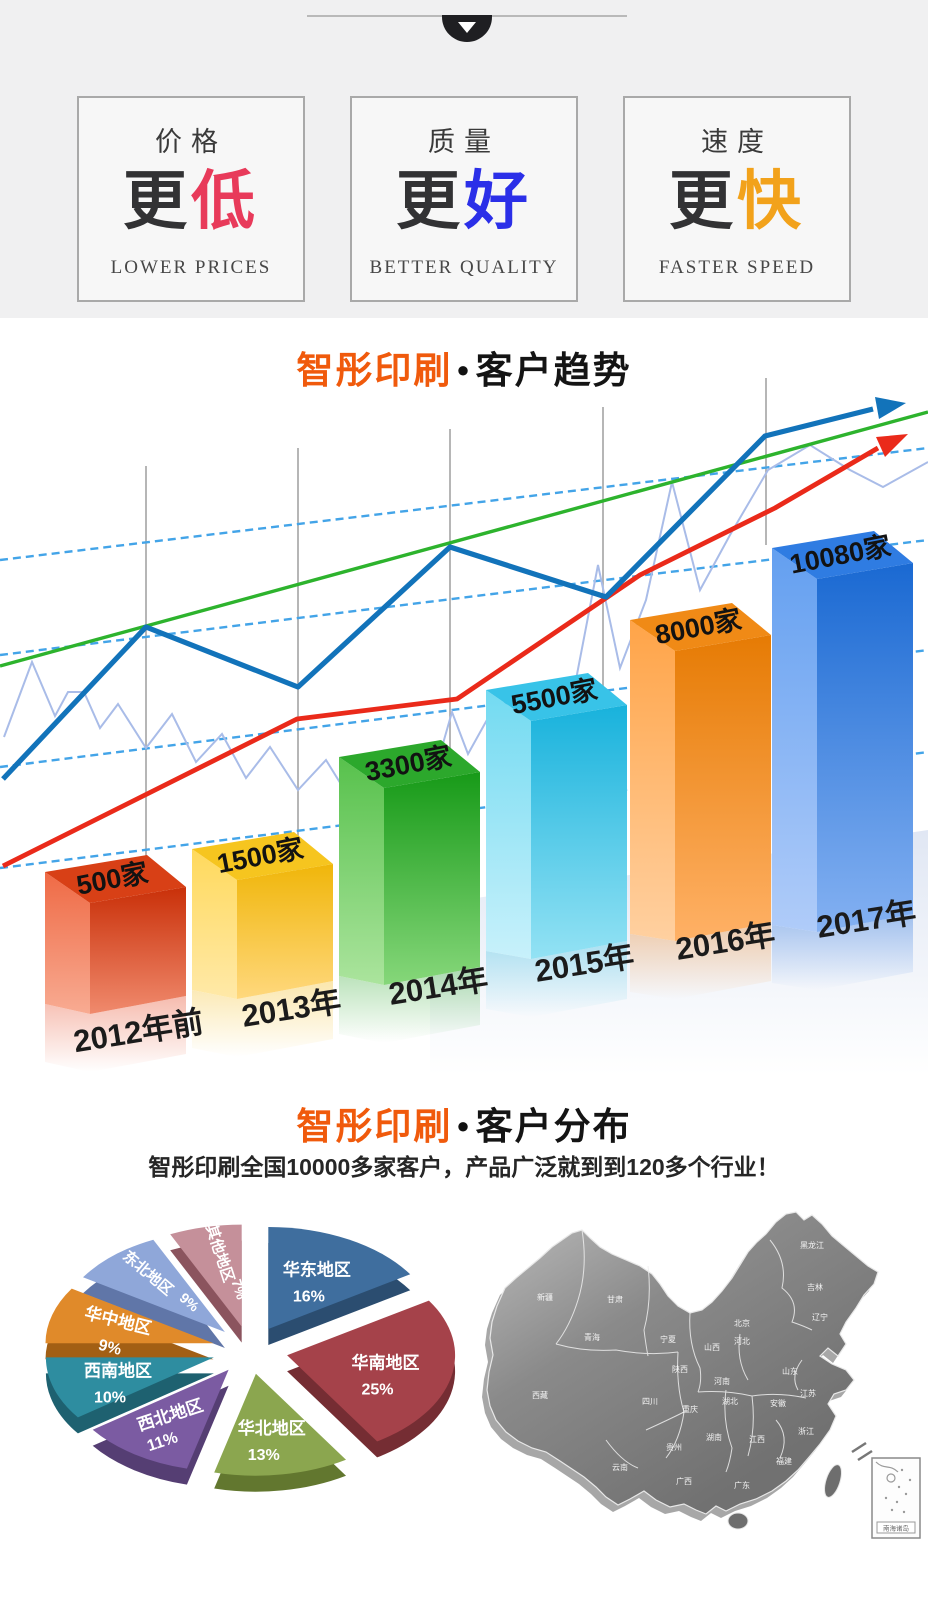 The height and width of the screenshot is (1610, 928). I want to click on pie-slice-西南地区, so click(129, 1387).